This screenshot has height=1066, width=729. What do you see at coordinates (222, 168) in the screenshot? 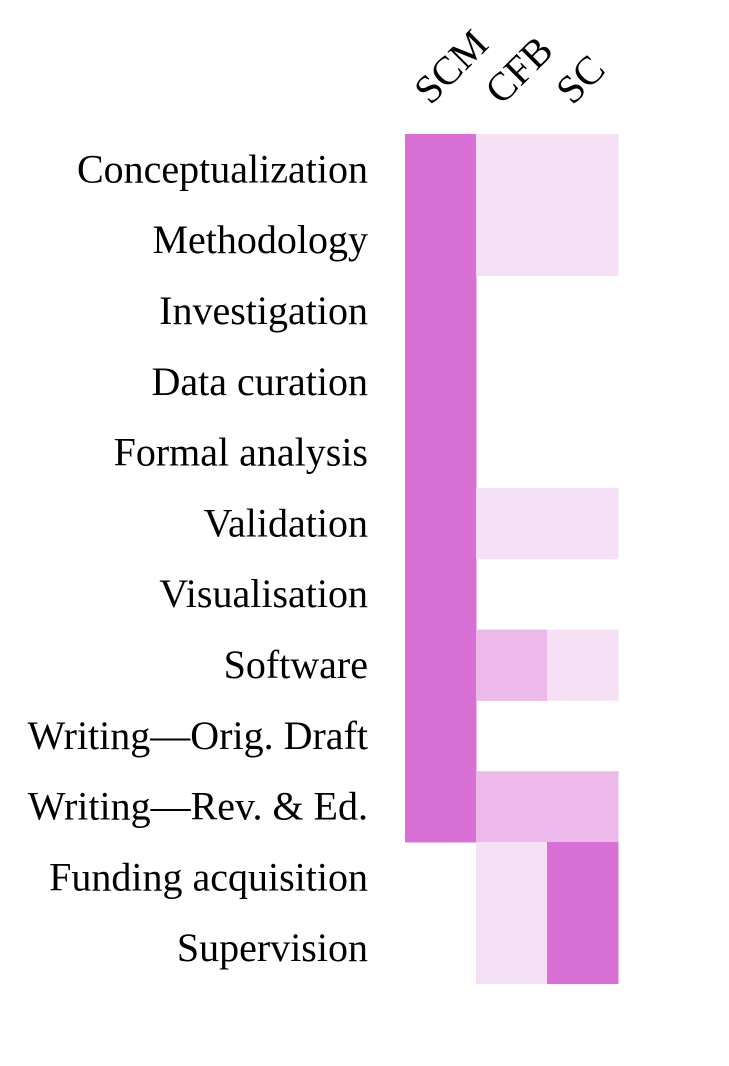
I see `row-label-conceptualization: Conceptualization` at bounding box center [222, 168].